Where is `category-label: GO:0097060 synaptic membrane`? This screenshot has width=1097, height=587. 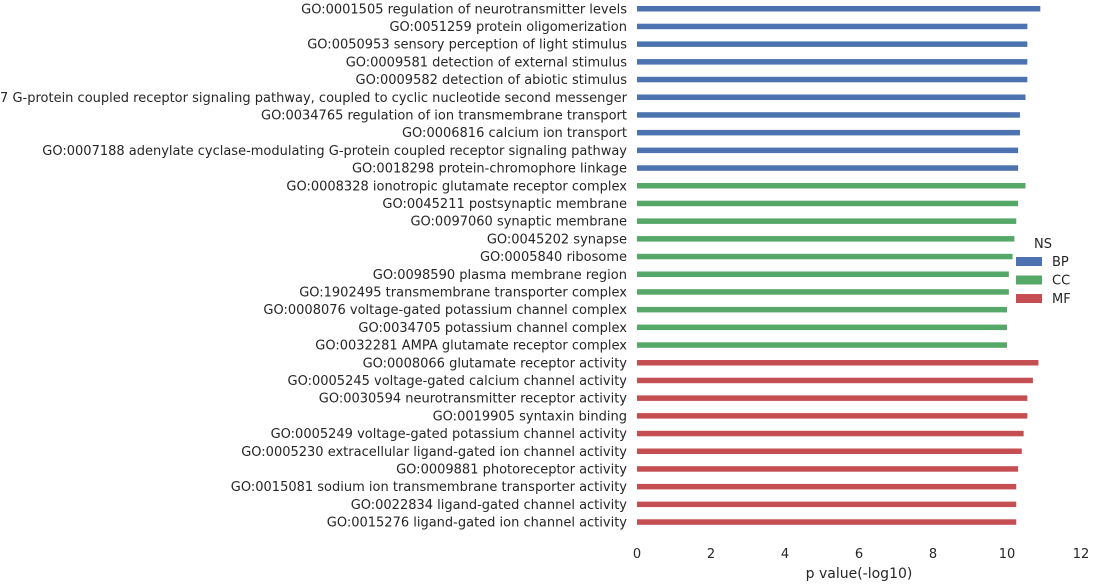 category-label: GO:0097060 synaptic membrane is located at coordinates (518, 222).